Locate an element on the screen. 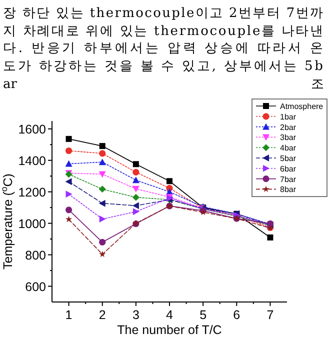 The height and width of the screenshot is (339, 329). legend-label: 3bar is located at coordinates (288, 137).